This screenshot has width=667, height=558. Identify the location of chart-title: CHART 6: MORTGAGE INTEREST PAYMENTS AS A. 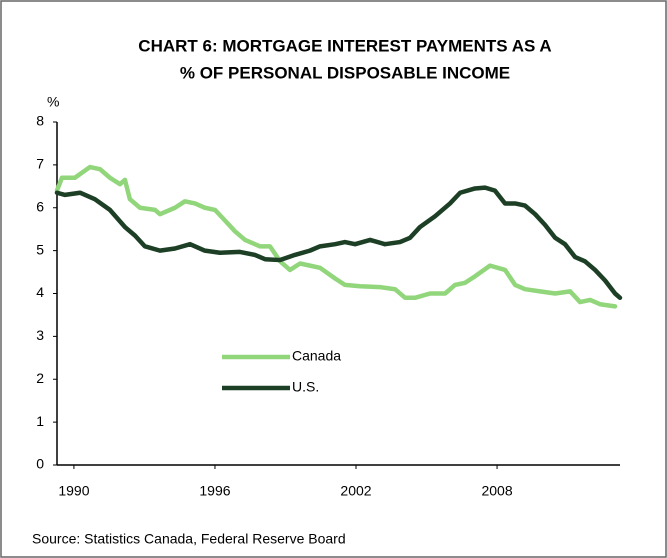
(344, 45).